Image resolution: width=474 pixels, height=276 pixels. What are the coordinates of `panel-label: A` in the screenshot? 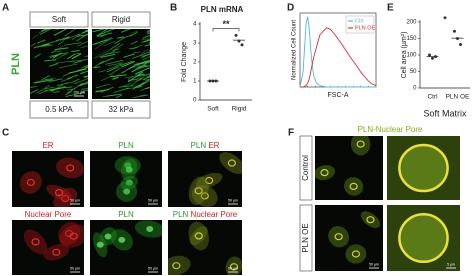 It's located at (5, 8).